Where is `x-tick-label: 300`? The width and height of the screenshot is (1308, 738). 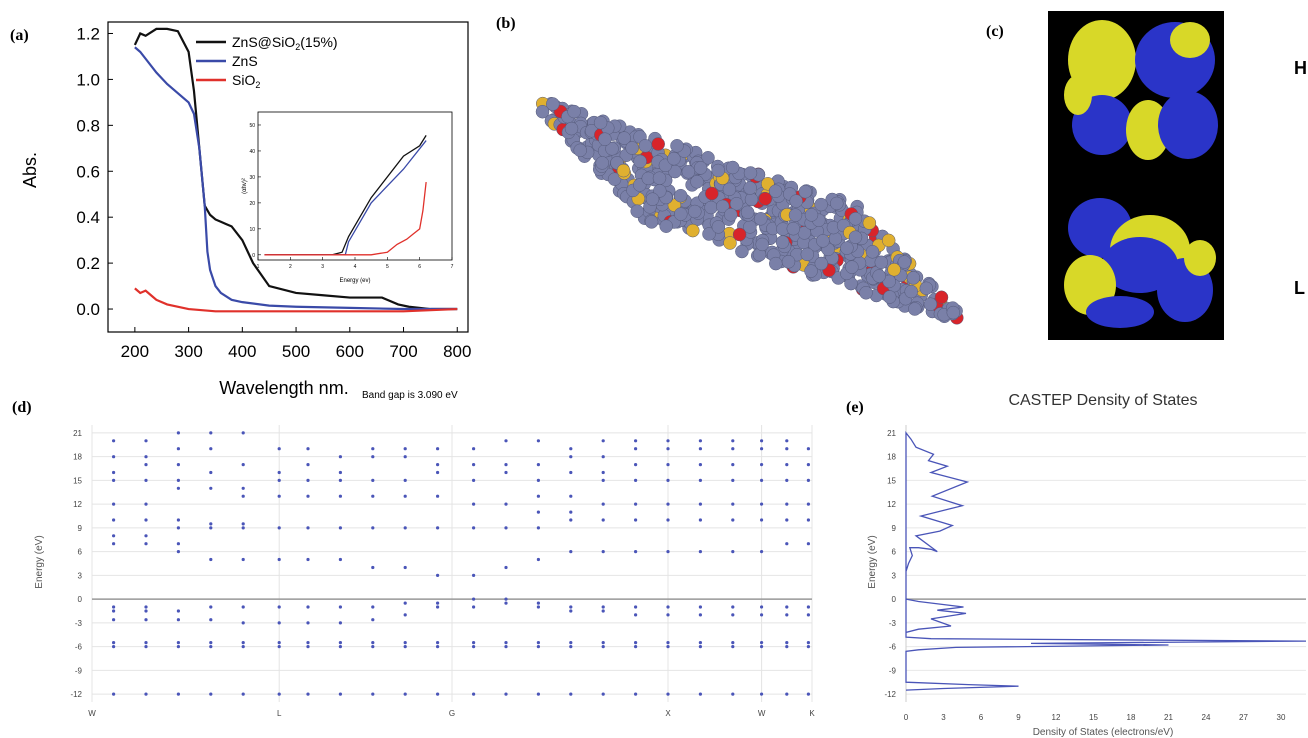 x-tick-label: 300 is located at coordinates (188, 351).